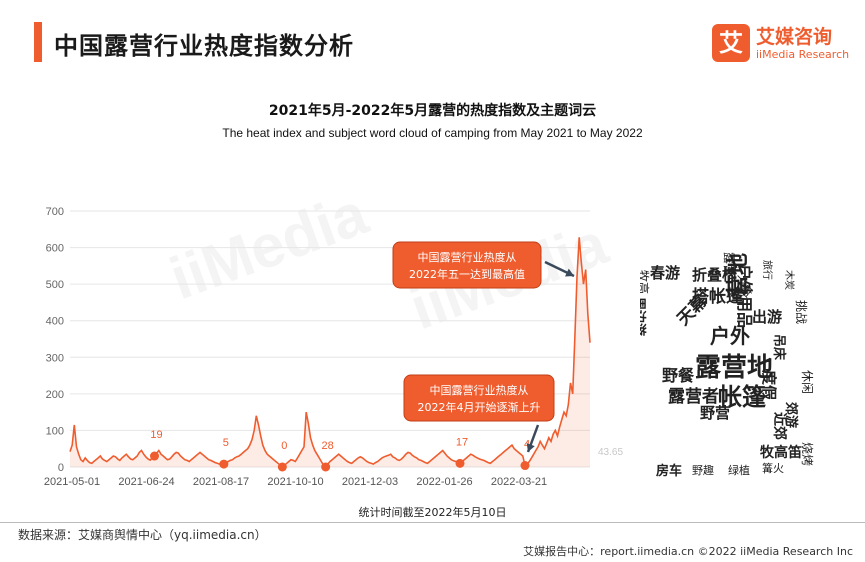 This screenshot has height=562, width=865. I want to click on word-cloud-word: 烧烤, so click(807, 454).